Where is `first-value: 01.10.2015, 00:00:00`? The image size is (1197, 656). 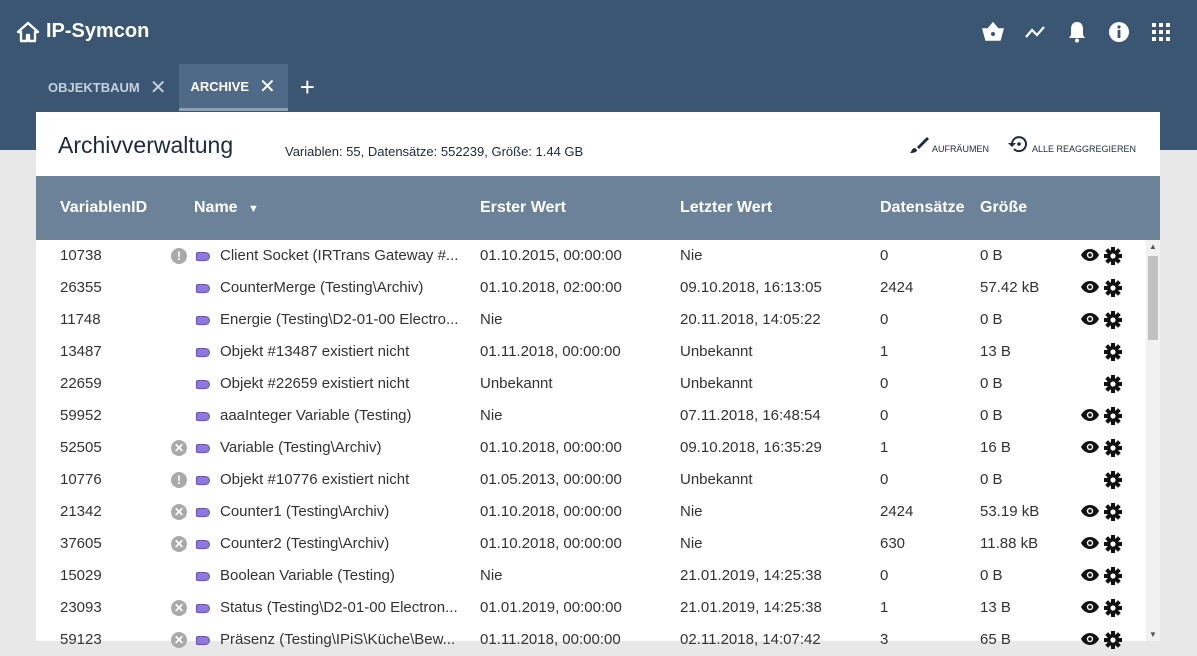 first-value: 01.10.2015, 00:00:00 is located at coordinates (551, 255).